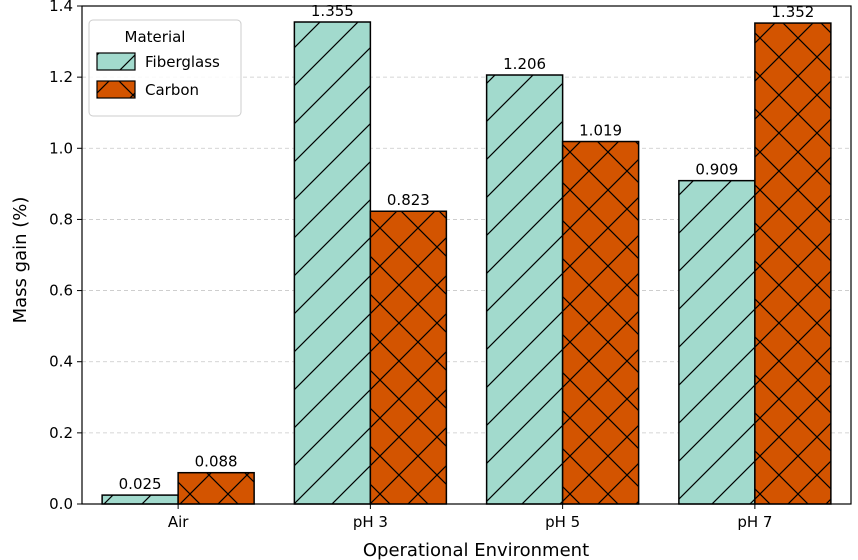 The height and width of the screenshot is (560, 858). I want to click on data-label: 0.823, so click(408, 200).